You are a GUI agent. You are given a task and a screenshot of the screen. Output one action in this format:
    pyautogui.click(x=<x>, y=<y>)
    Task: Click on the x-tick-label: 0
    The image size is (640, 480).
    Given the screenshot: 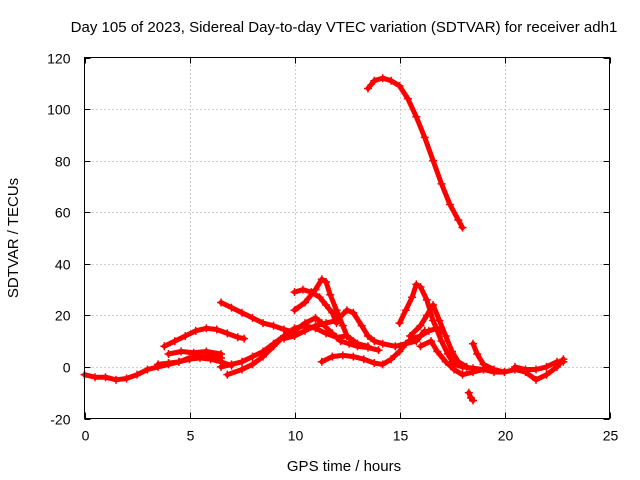 What is the action you would take?
    pyautogui.click(x=86, y=436)
    